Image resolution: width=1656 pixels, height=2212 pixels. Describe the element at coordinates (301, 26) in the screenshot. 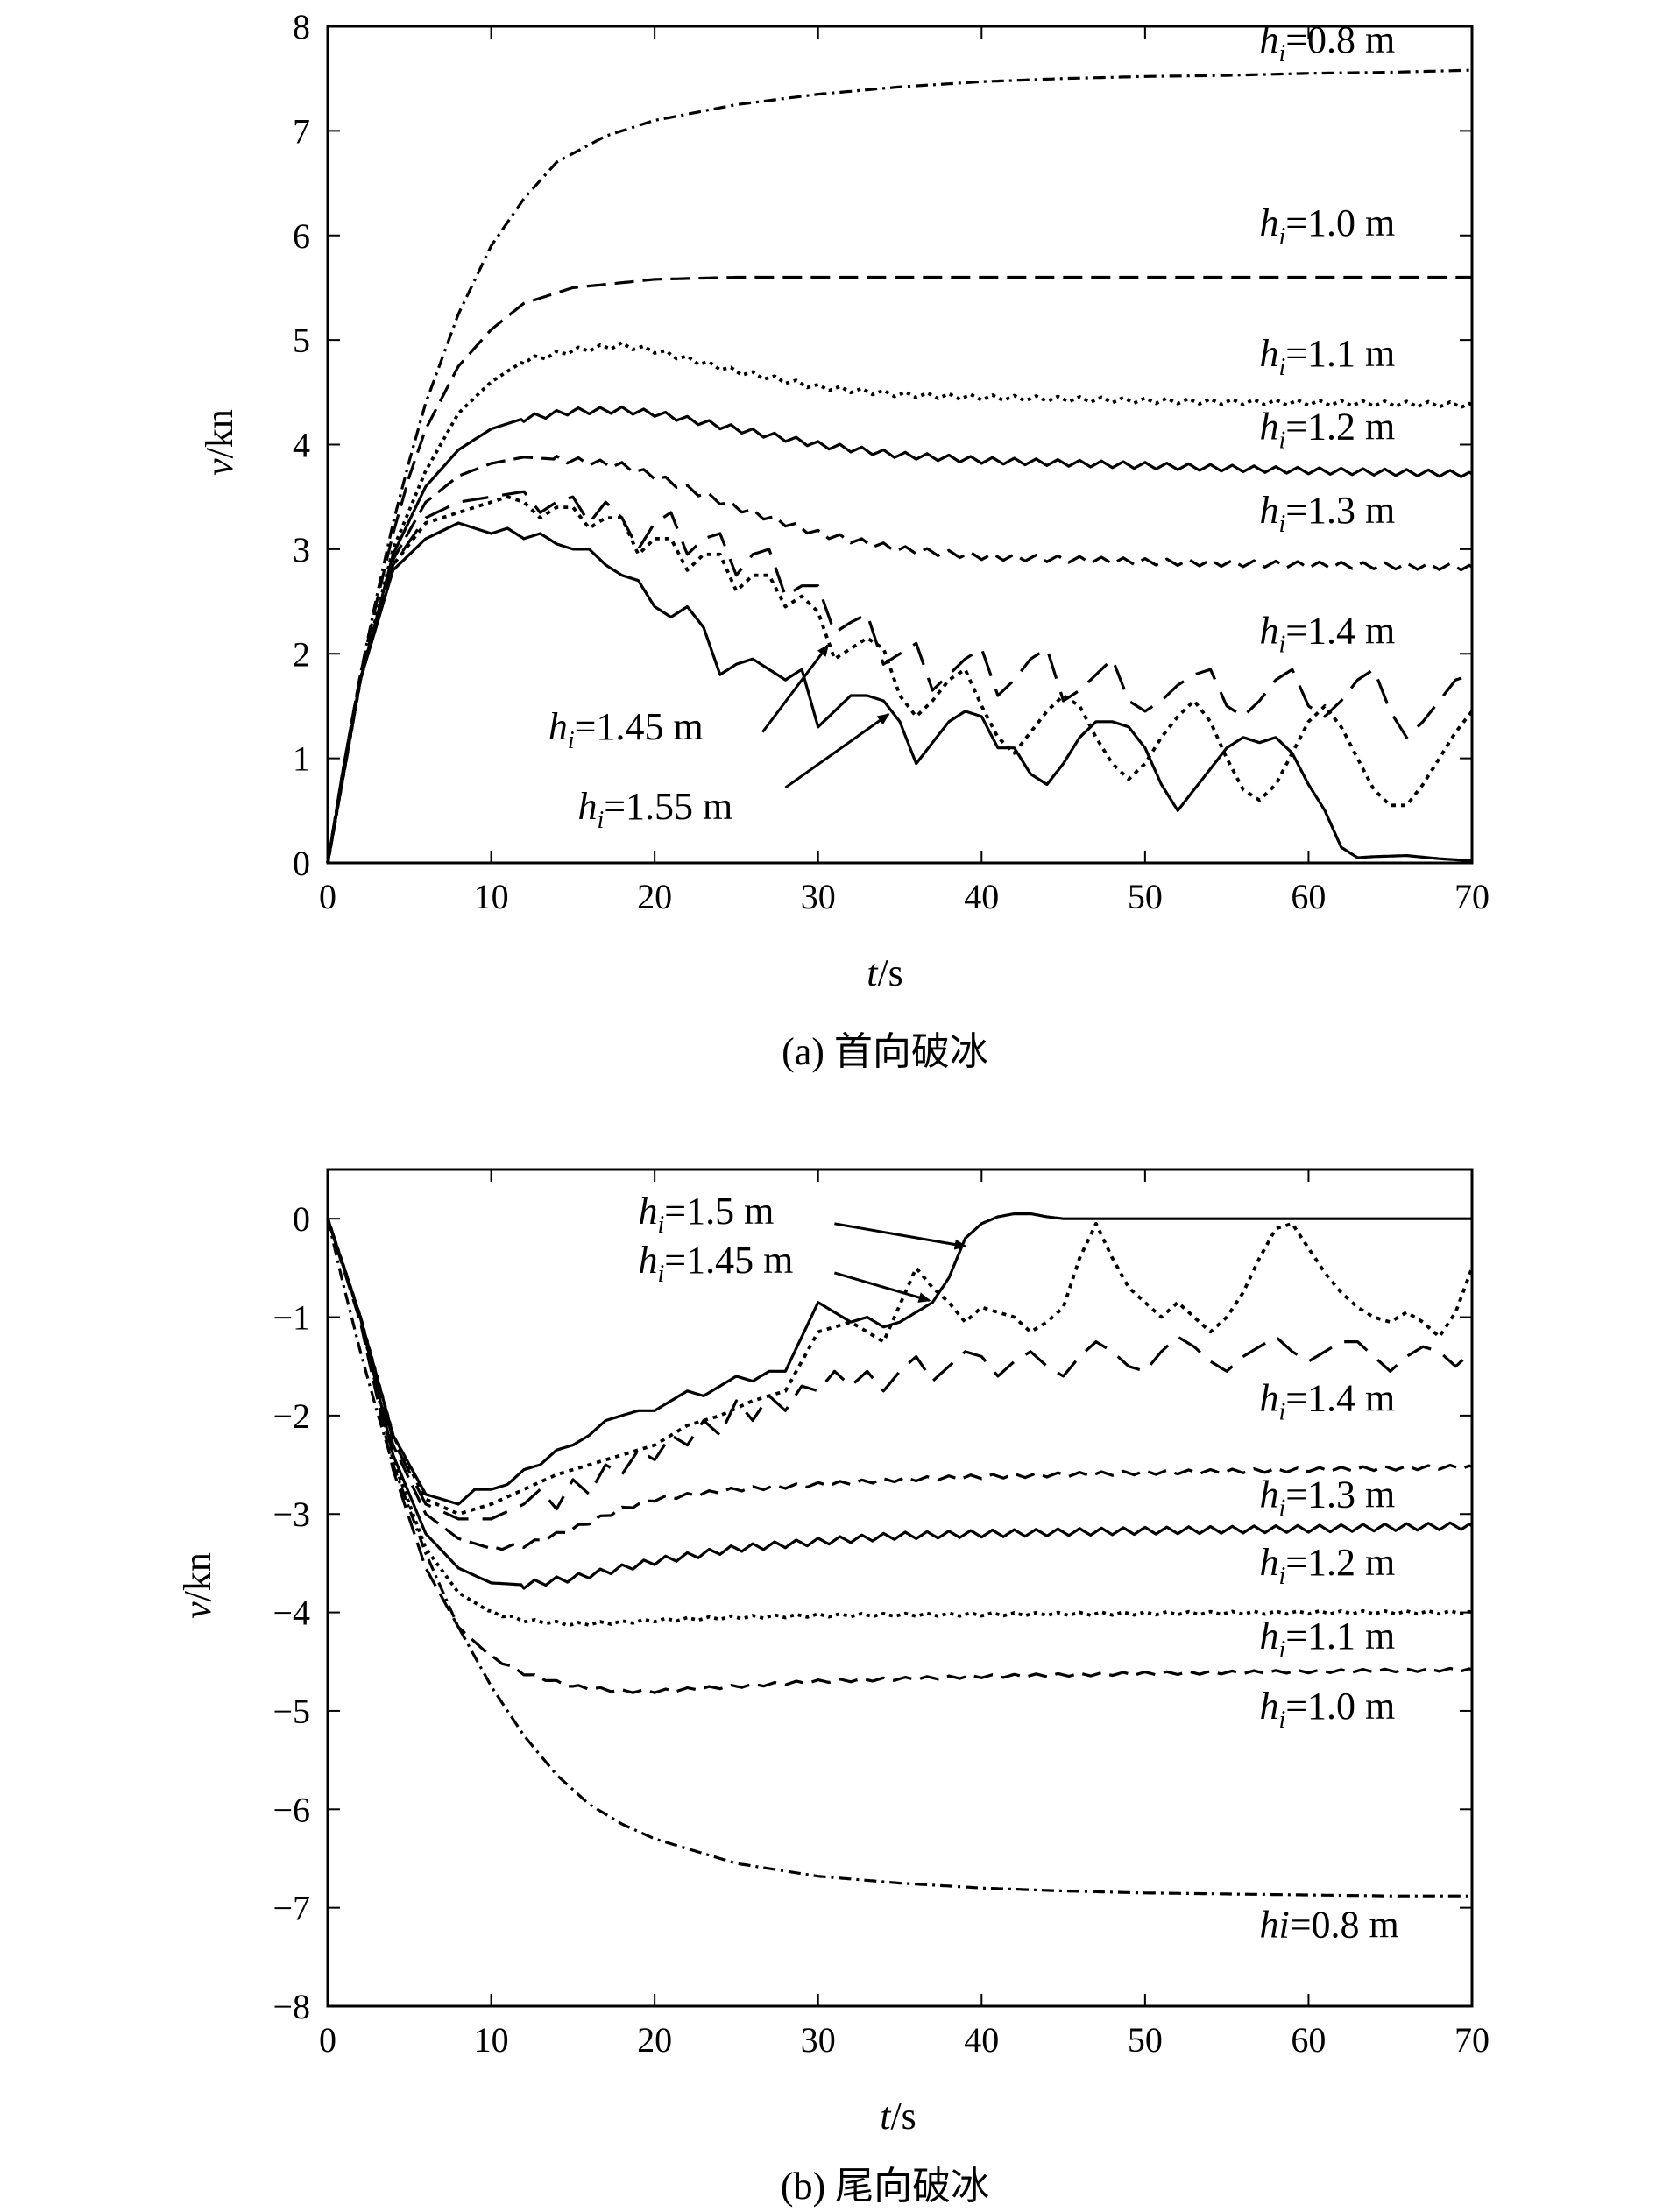

I see `y-tick-label-a: 8` at that location.